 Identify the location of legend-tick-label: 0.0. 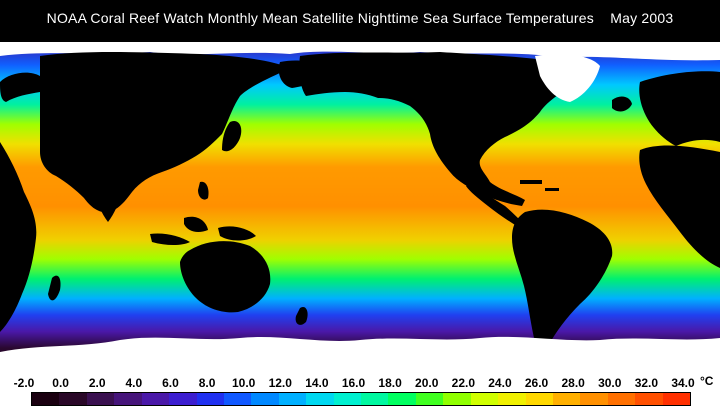
(60, 383).